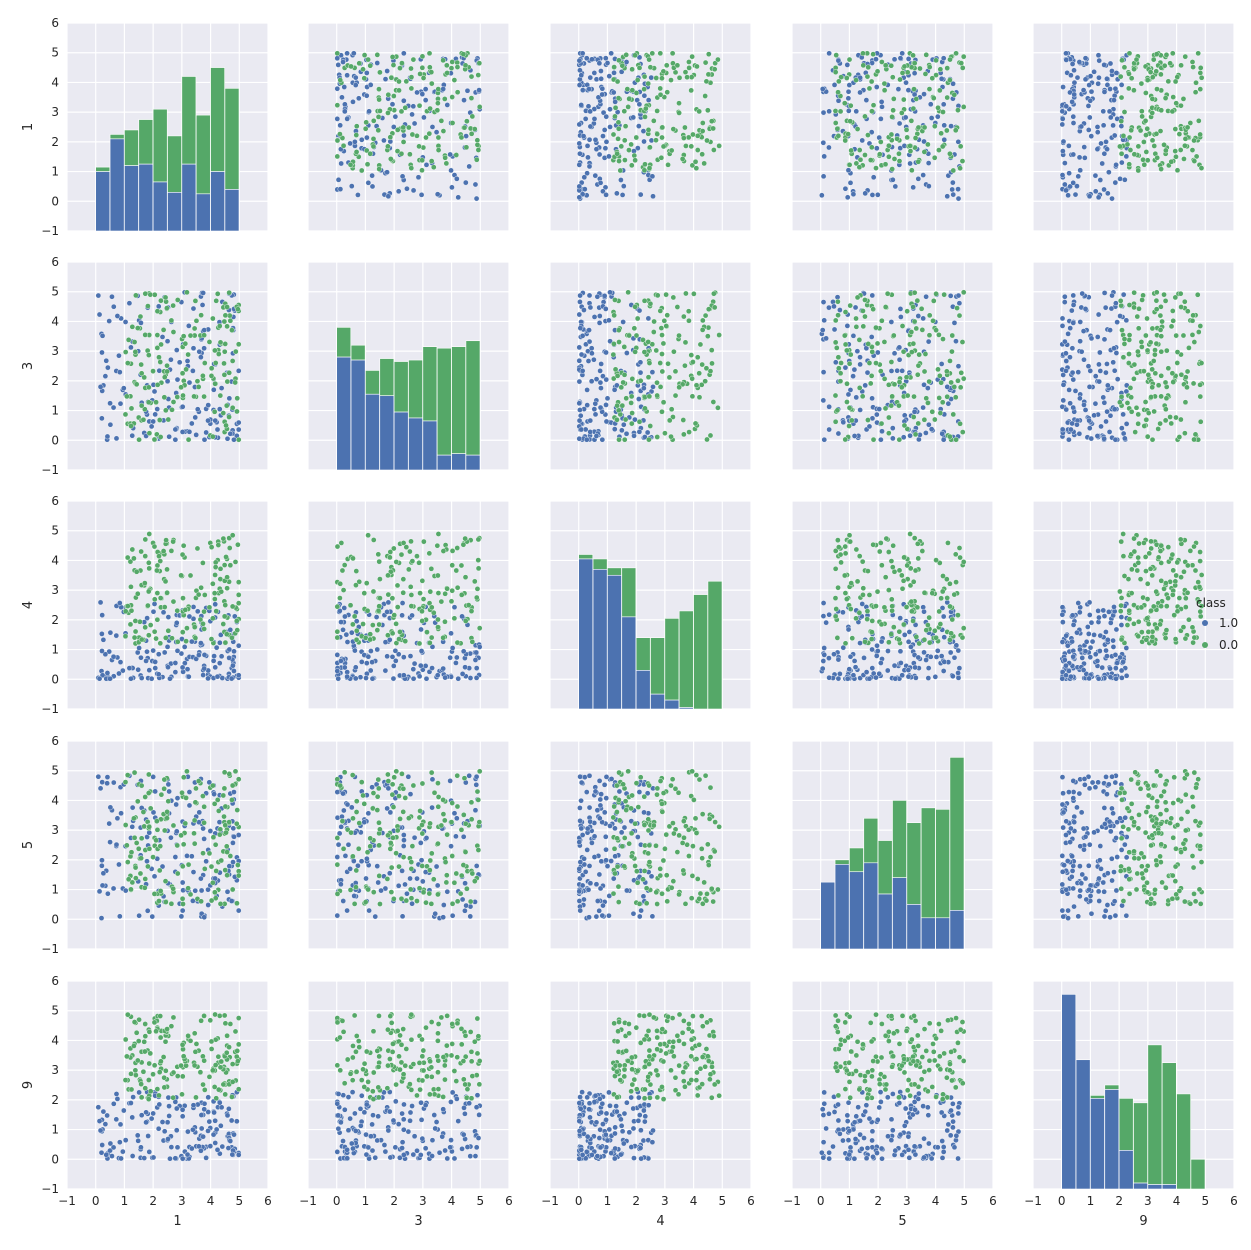 This screenshot has width=1251, height=1250. I want to click on y-tick-label: 3, so click(55, 830).